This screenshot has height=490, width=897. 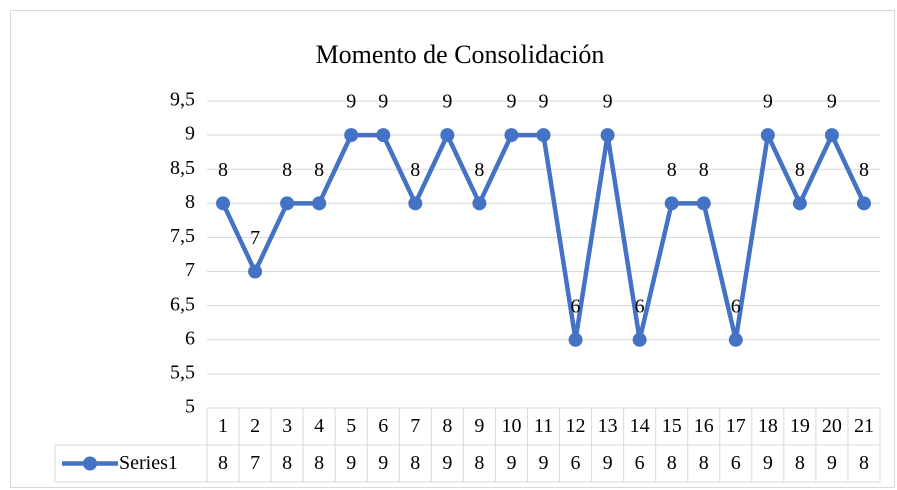 What do you see at coordinates (182, 236) in the screenshot?
I see `y-tick-label: 7,5` at bounding box center [182, 236].